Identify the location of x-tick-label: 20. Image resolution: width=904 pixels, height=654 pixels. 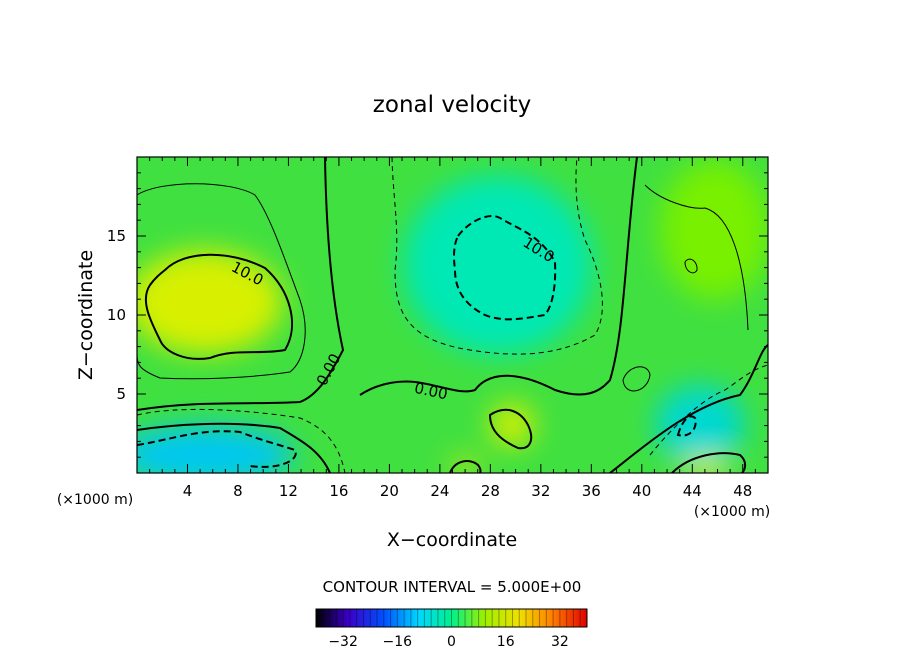
(389, 491).